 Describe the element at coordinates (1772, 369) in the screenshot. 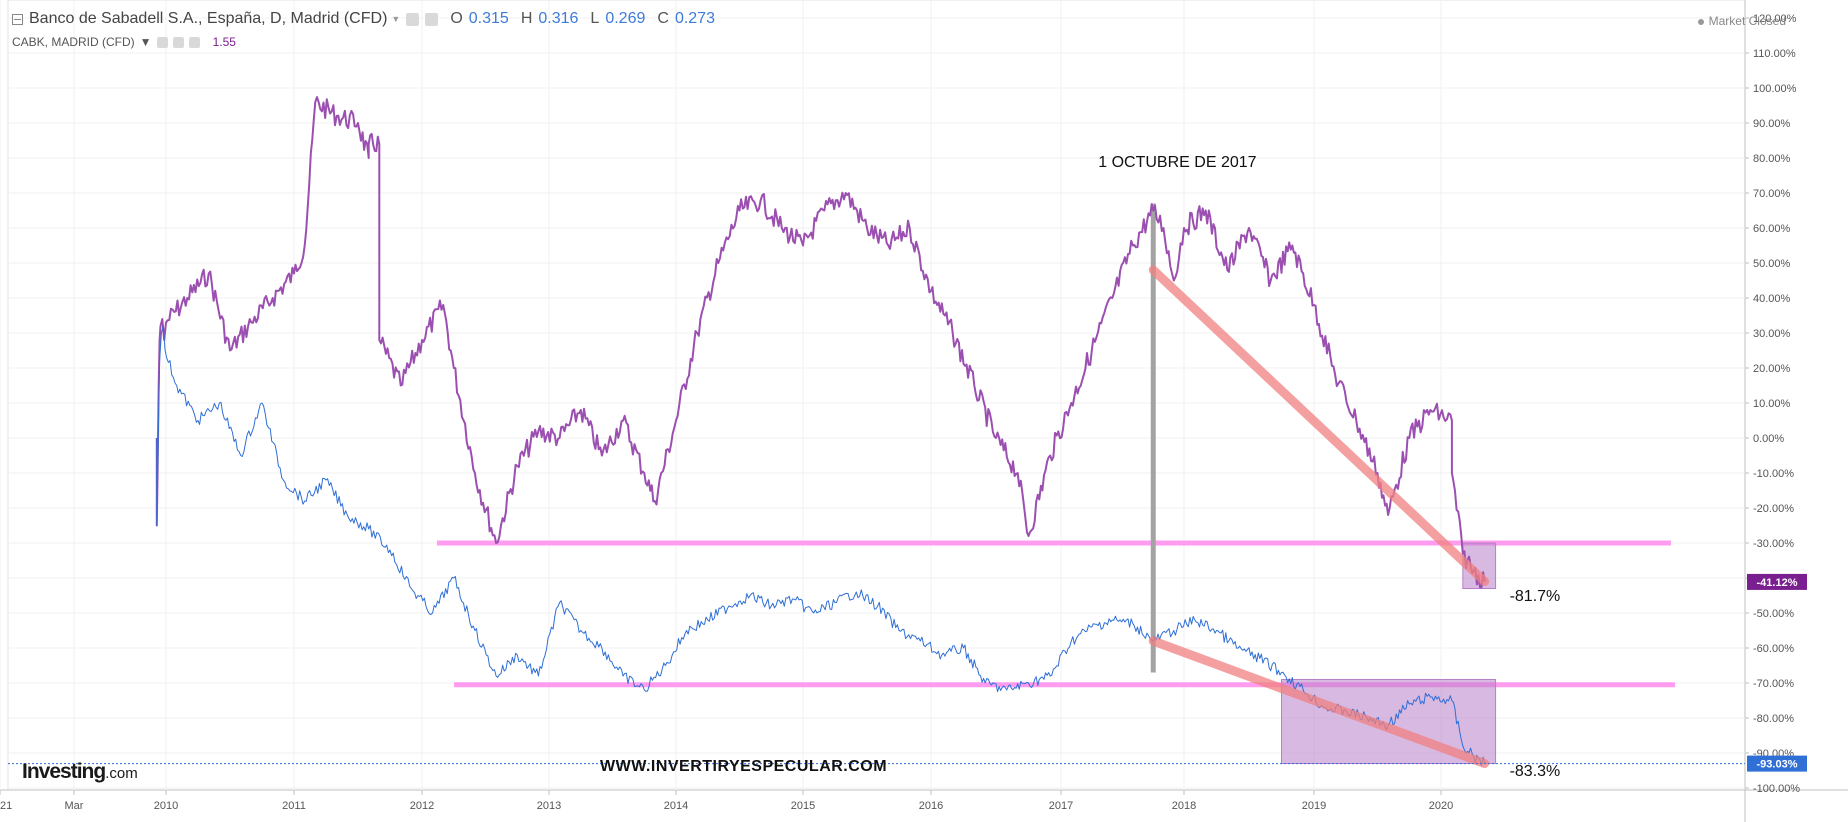

I see `y-tick-label: 20.00%` at that location.